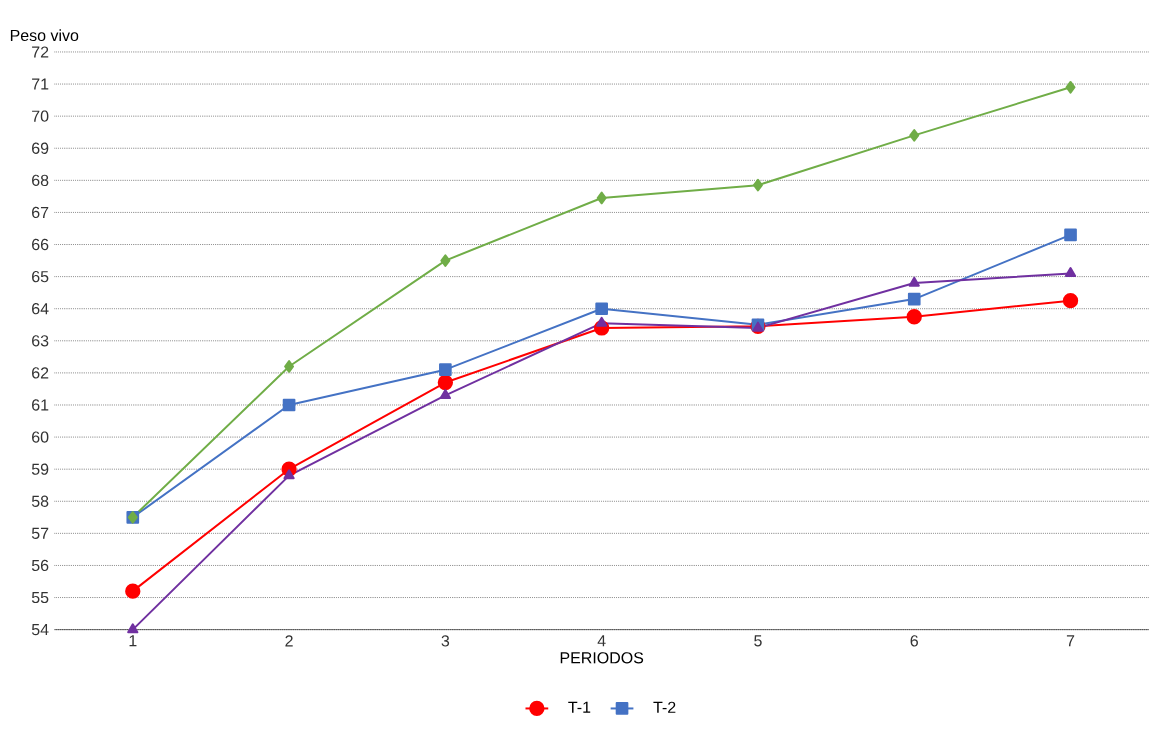  What do you see at coordinates (40, 212) in the screenshot?
I see `y-tick-label: 67` at bounding box center [40, 212].